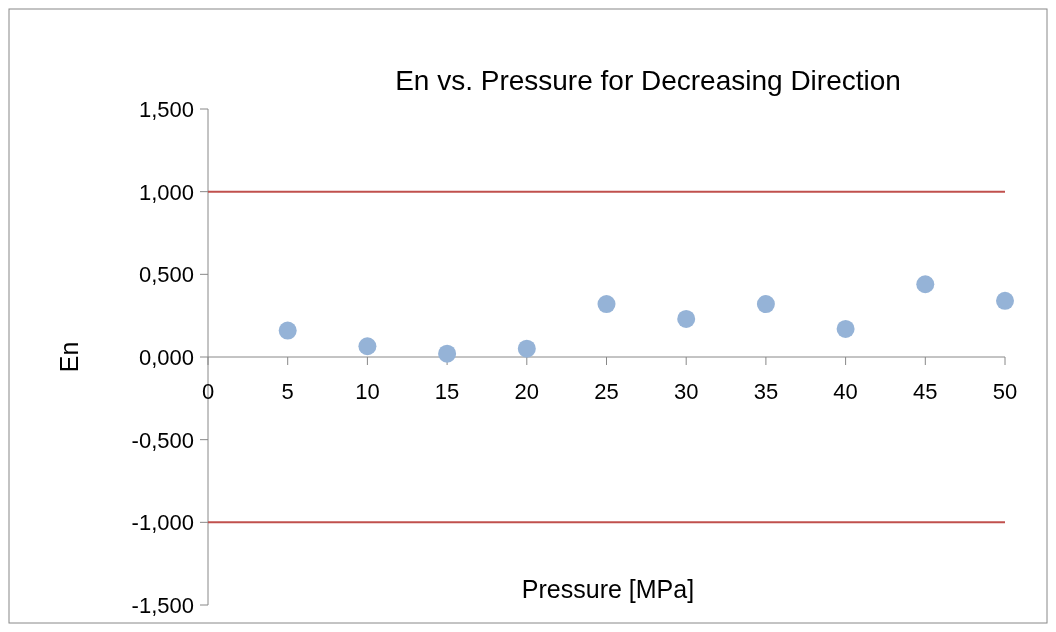 The image size is (1056, 632). I want to click on x-tick-label: 20, so click(527, 391).